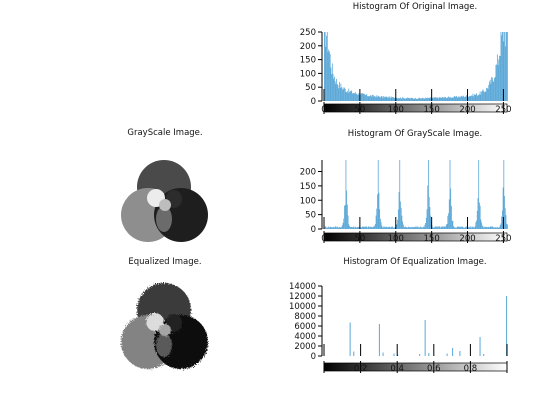  I want to click on x-tick-label: 100, so click(396, 110).